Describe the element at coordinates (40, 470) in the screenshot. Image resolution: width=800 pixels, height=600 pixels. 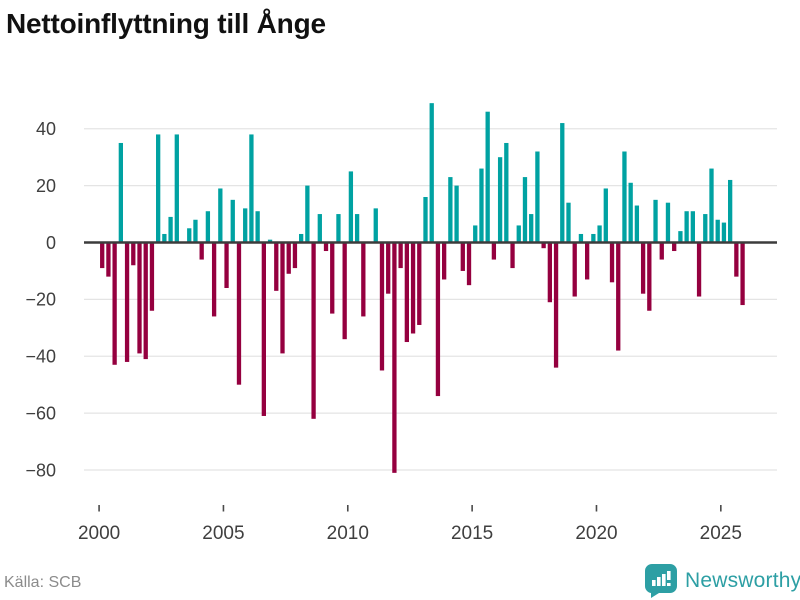
I see `y-tick-label: −80` at that location.